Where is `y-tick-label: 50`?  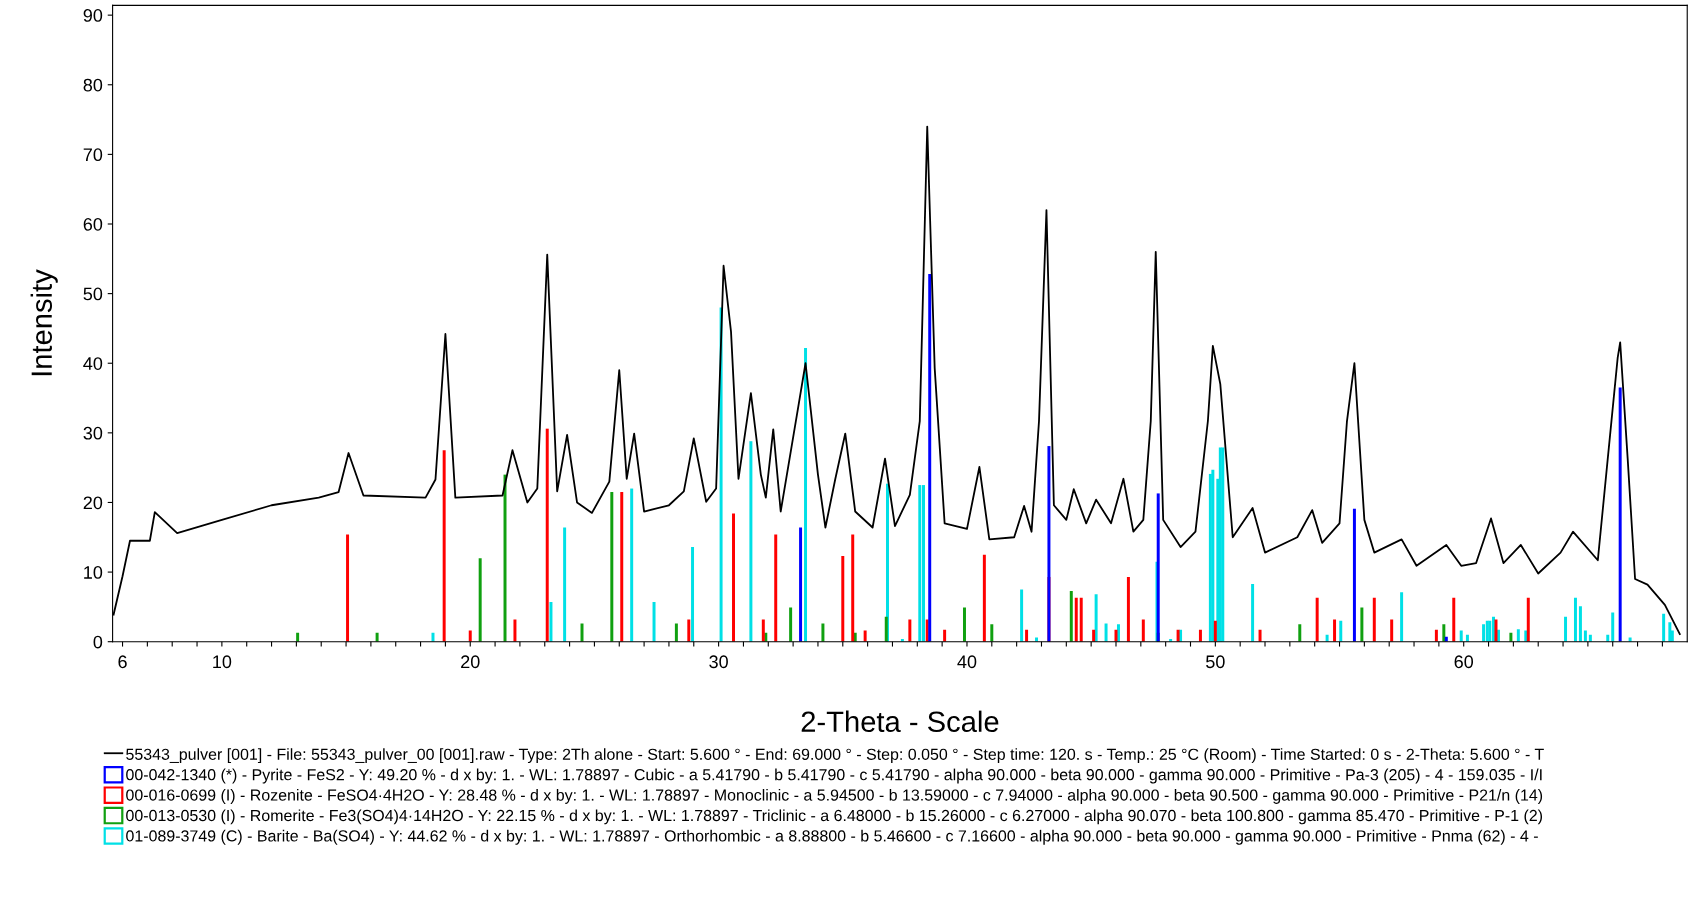
y-tick-label: 50 is located at coordinates (93, 294).